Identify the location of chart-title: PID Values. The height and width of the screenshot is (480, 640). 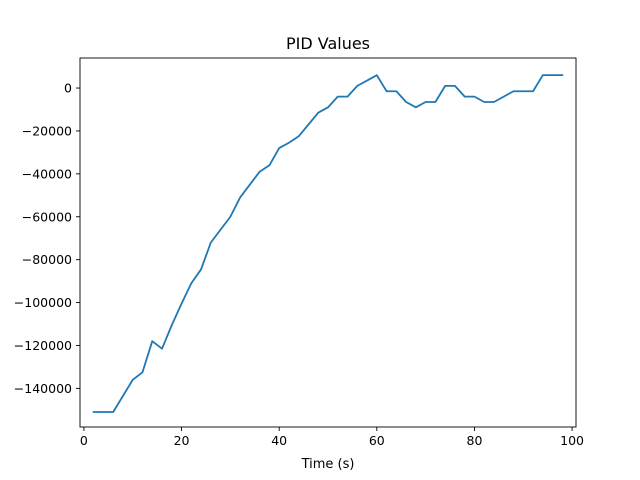
(328, 43).